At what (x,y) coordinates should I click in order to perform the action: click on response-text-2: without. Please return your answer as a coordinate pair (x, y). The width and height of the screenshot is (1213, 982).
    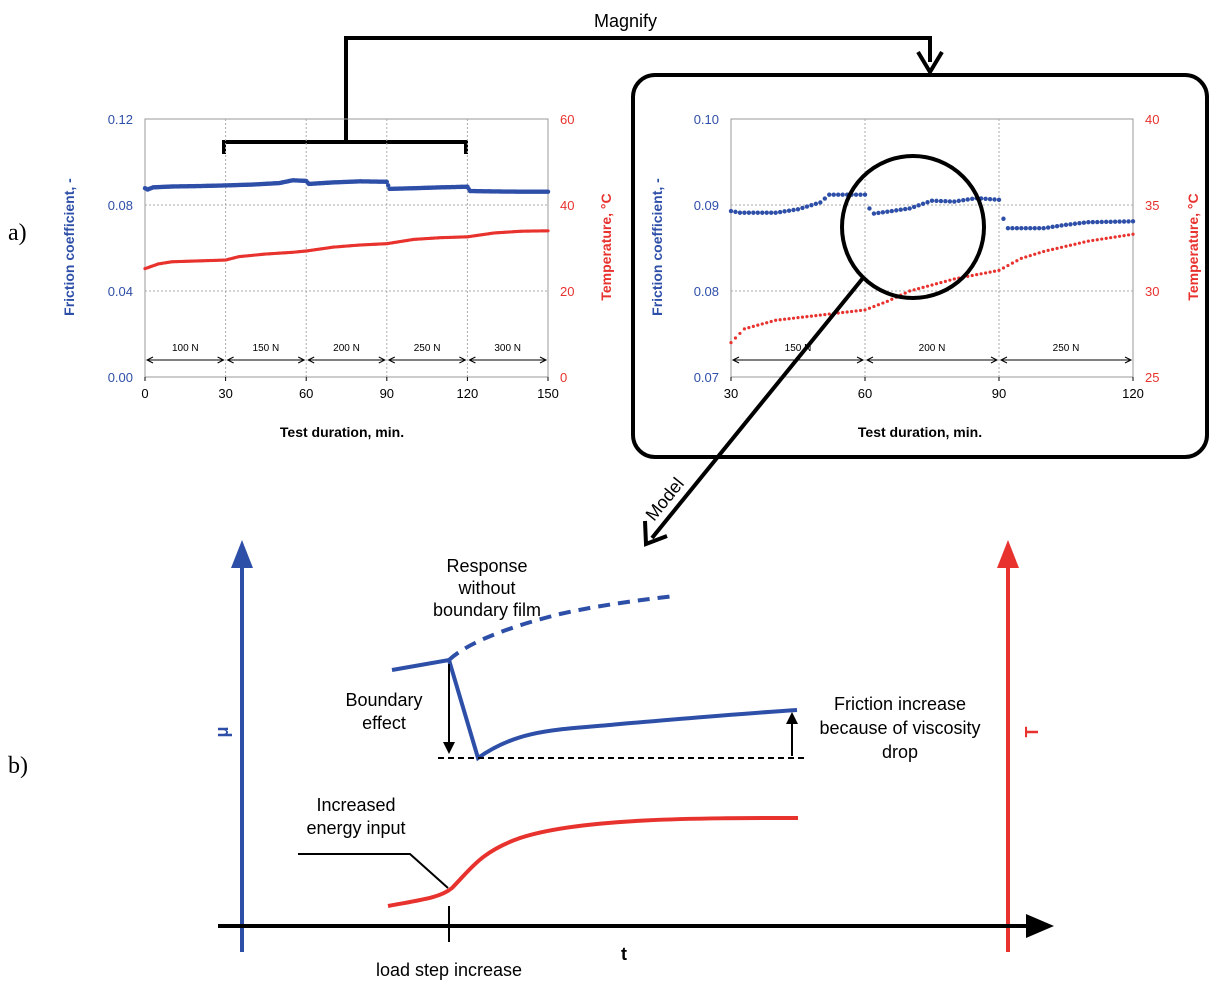
    Looking at the image, I should click on (486, 588).